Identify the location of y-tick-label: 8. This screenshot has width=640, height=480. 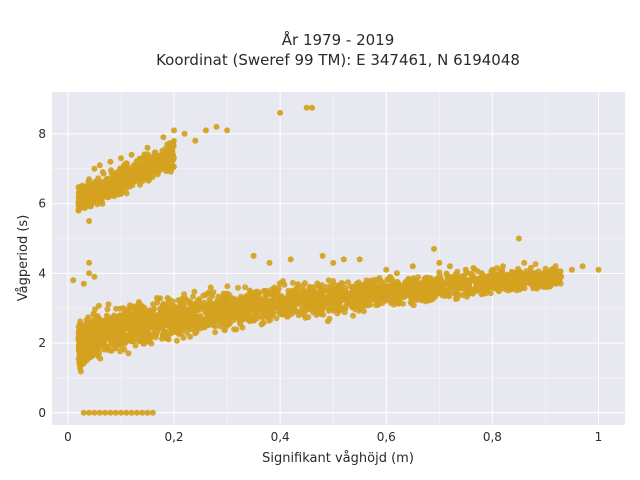
(42, 134).